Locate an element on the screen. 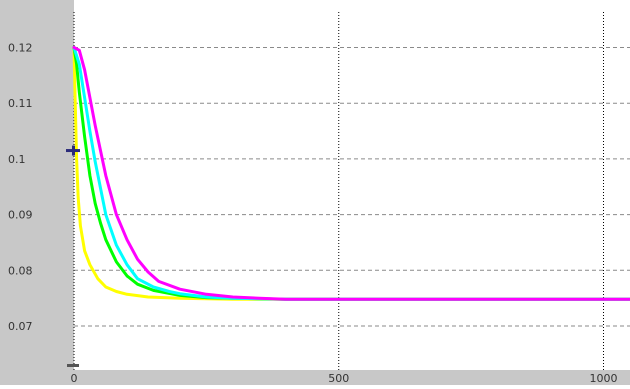 The image size is (630, 389). y-tick-label: 0.1 is located at coordinates (17, 159).